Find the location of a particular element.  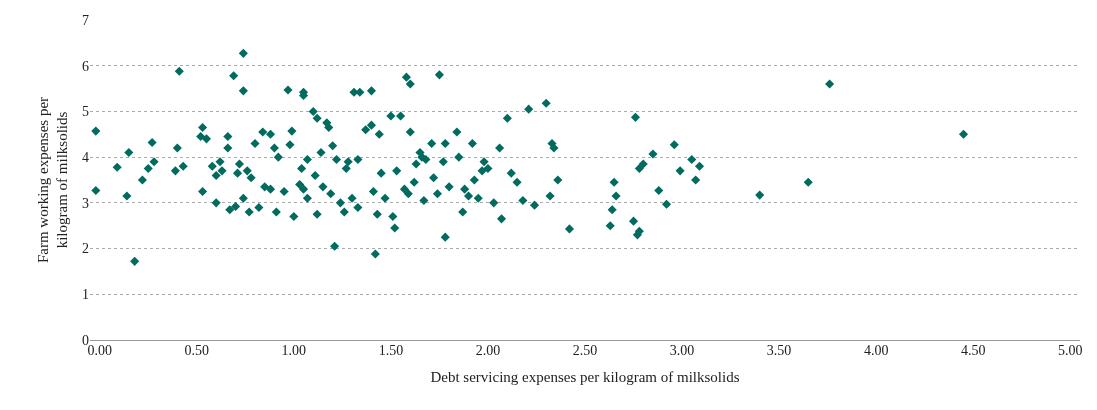

y-tick-label: 5 is located at coordinates (85, 112).